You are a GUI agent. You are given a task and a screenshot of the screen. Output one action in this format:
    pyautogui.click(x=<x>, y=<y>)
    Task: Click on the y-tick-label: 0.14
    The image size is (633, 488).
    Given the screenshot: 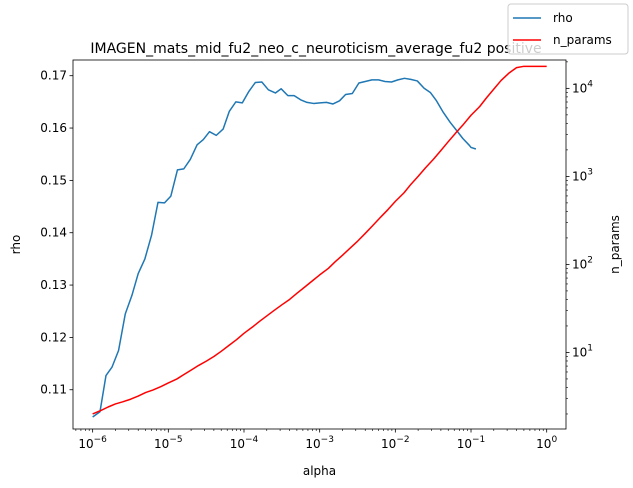 What is the action you would take?
    pyautogui.click(x=53, y=233)
    